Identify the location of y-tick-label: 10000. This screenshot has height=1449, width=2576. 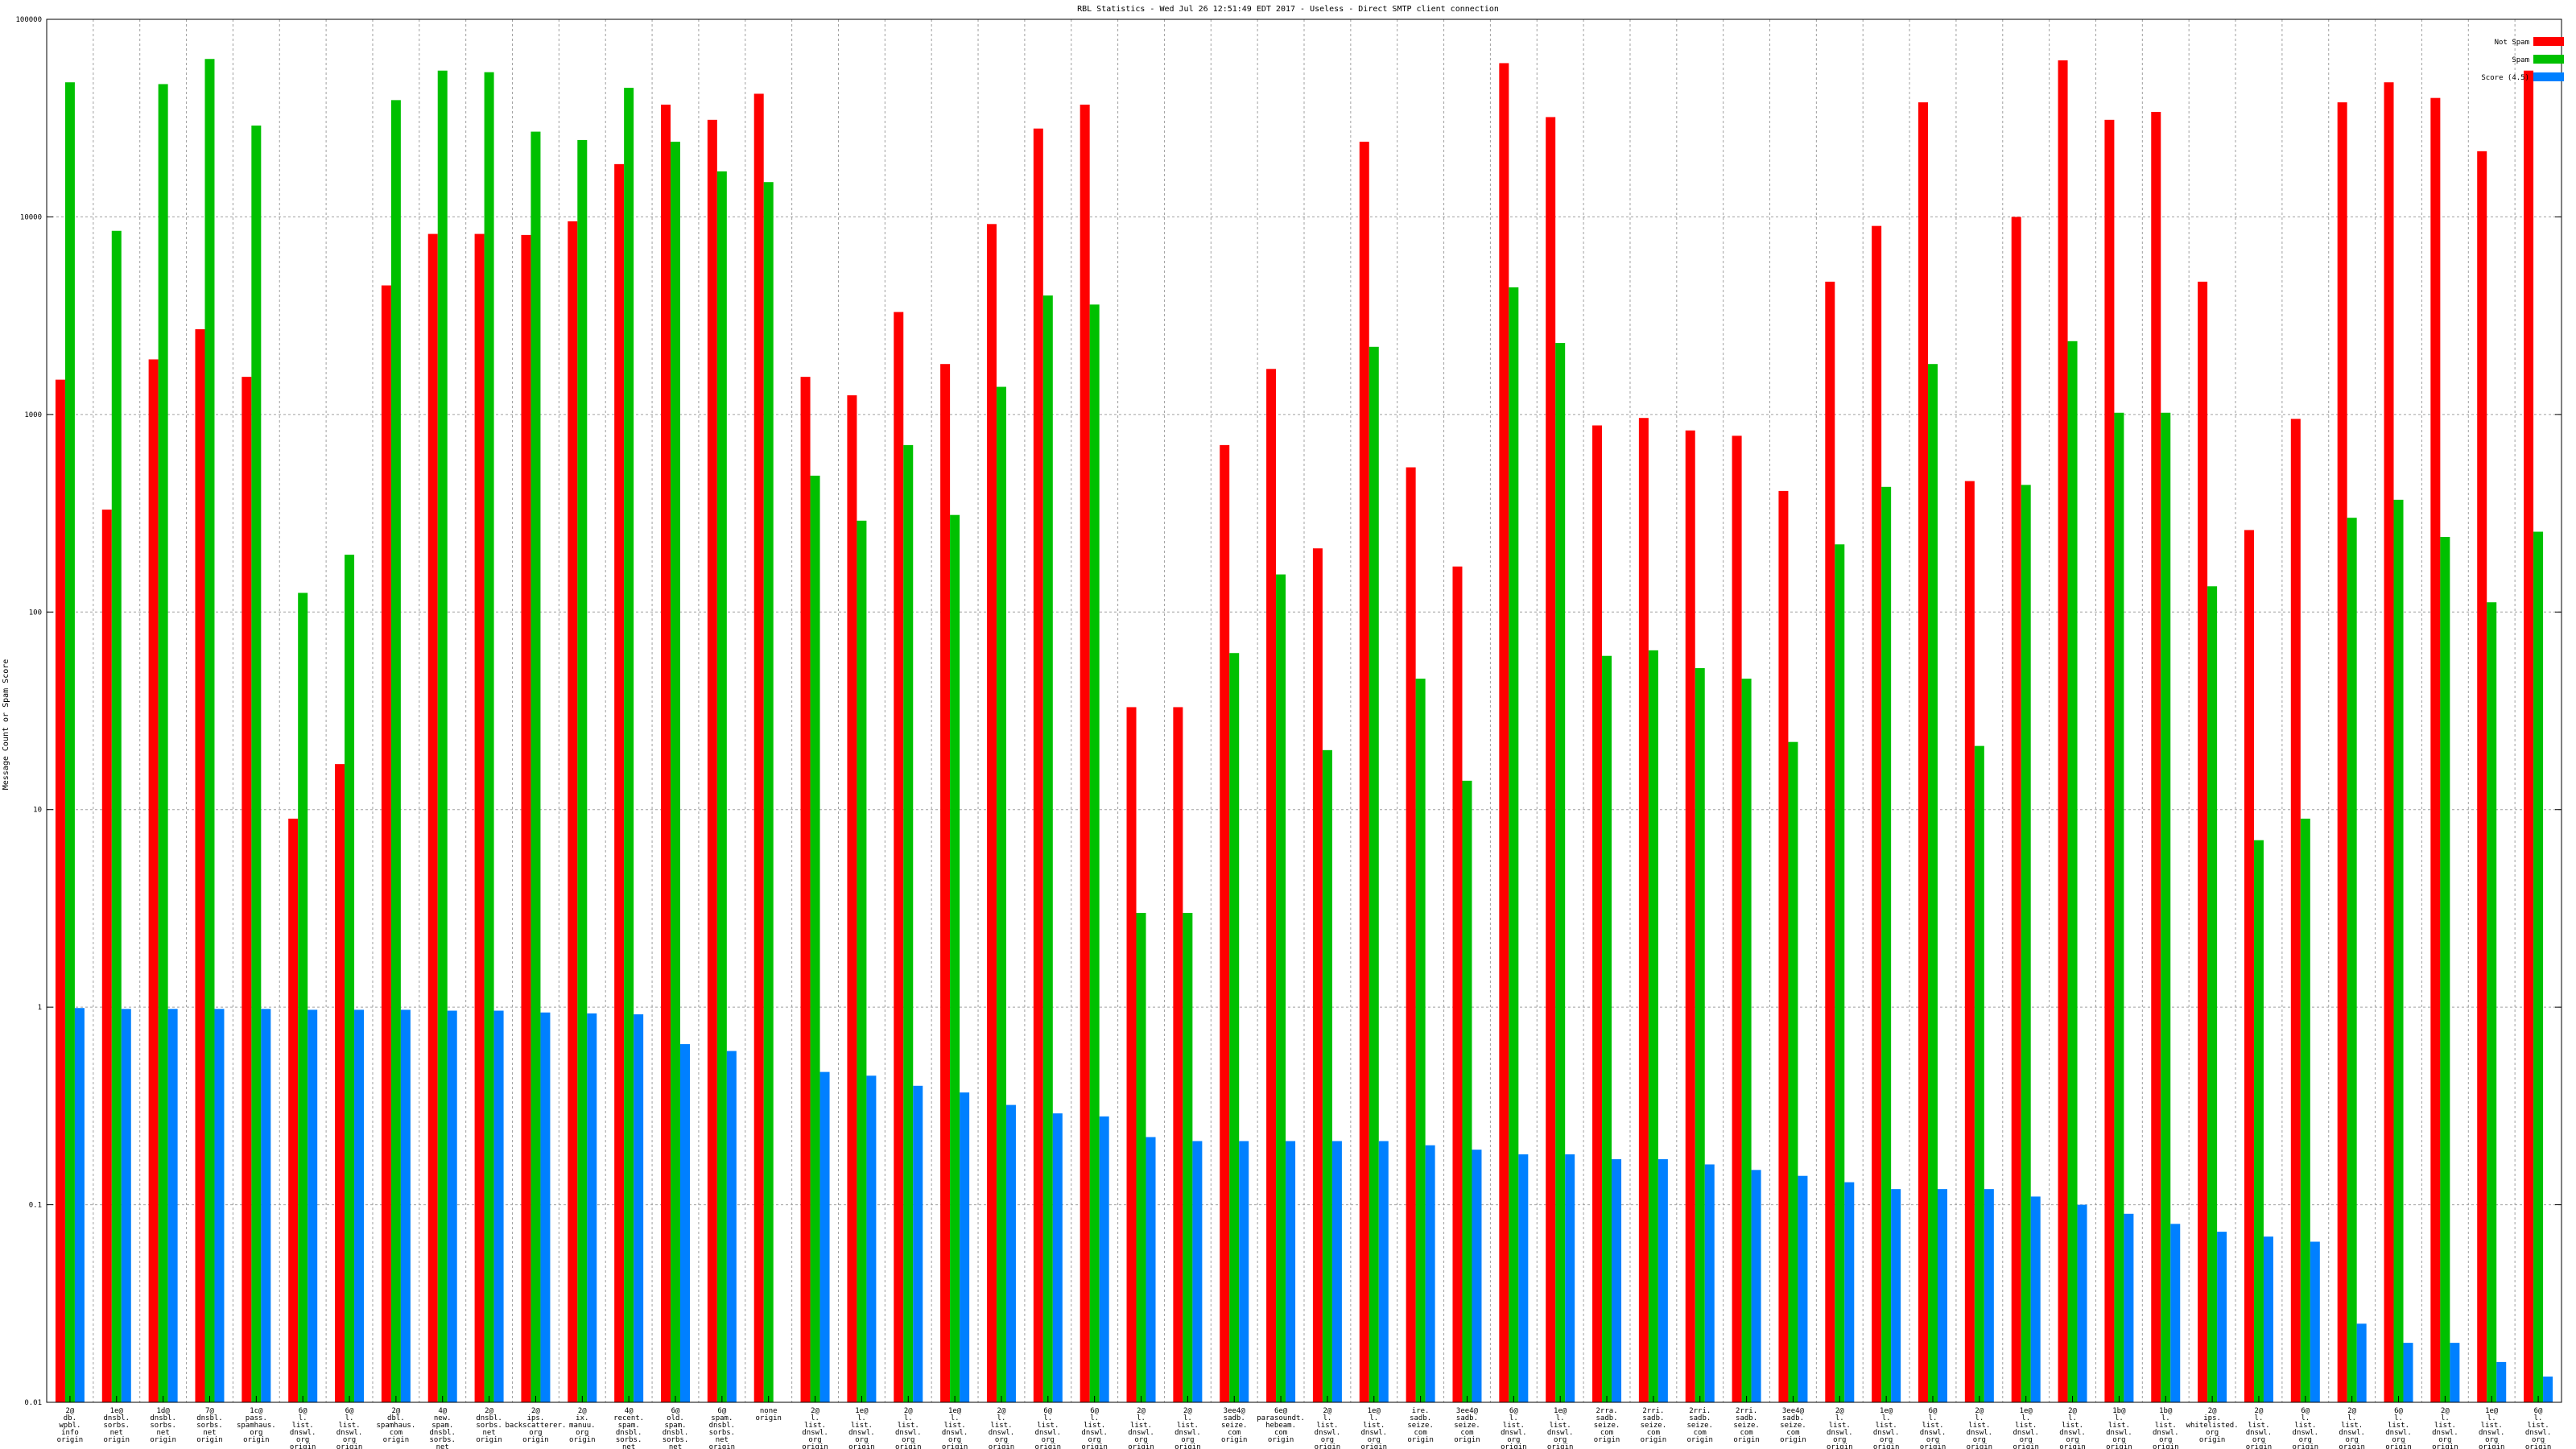
(31, 217).